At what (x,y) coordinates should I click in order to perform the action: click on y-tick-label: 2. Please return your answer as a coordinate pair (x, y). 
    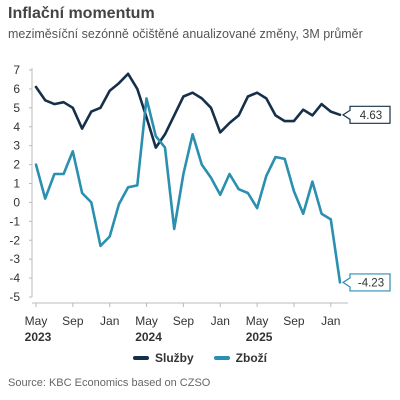
    Looking at the image, I should click on (16, 165).